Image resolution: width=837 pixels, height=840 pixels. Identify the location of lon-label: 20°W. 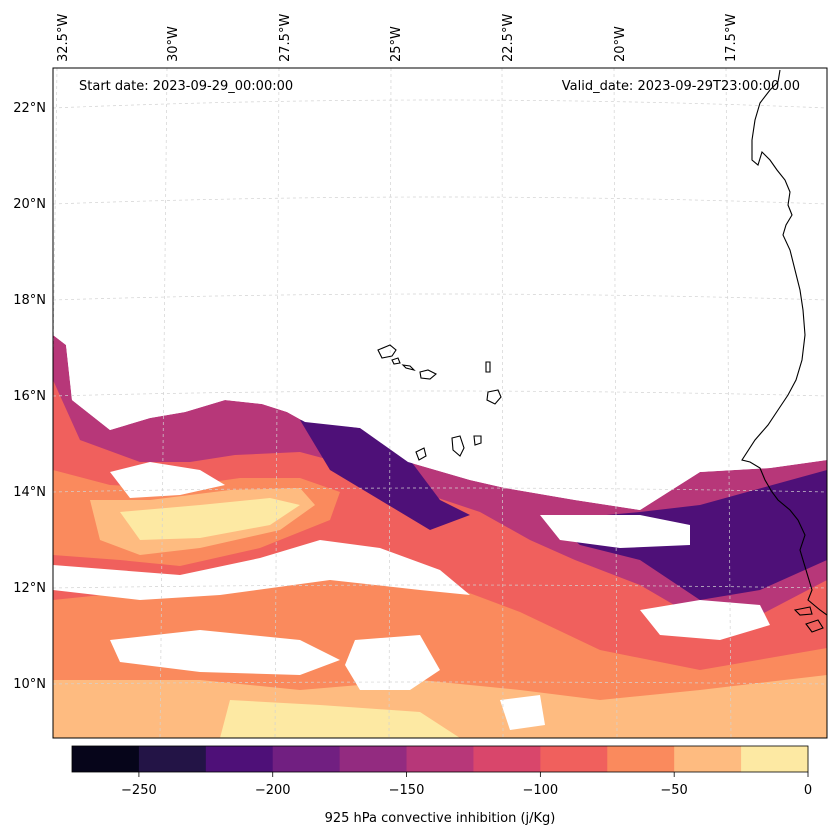
(620, 44).